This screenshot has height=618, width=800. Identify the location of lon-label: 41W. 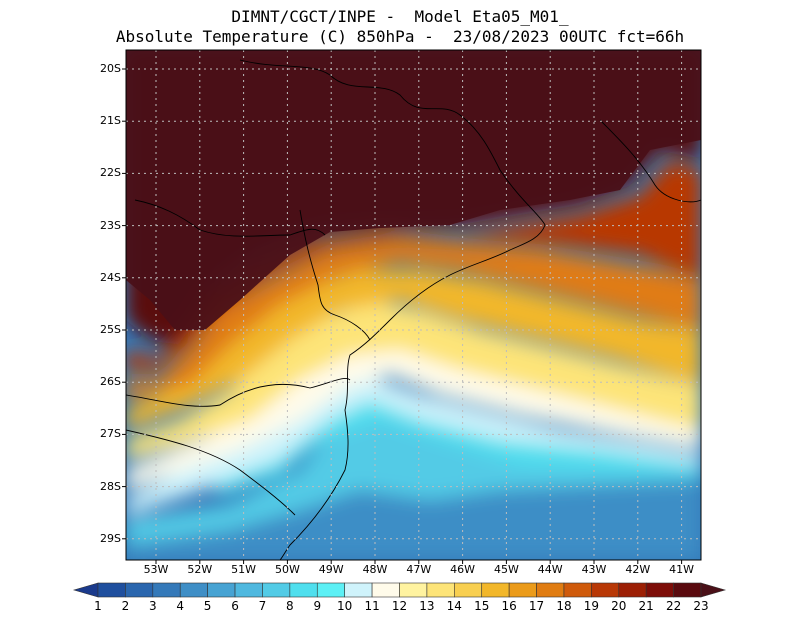
(682, 569).